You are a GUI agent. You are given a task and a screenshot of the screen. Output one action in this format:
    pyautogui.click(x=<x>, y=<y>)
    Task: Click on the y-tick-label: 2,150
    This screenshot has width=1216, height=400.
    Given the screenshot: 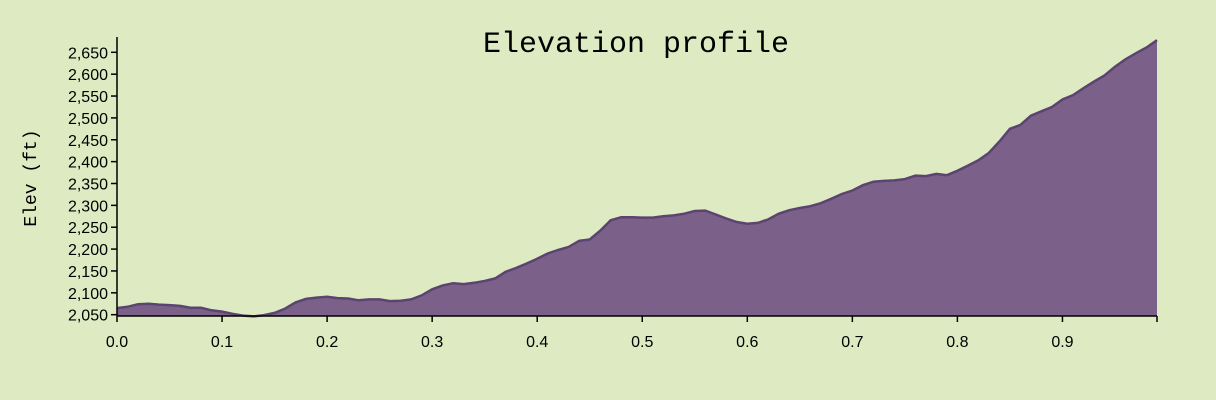 What is the action you would take?
    pyautogui.click(x=88, y=272)
    